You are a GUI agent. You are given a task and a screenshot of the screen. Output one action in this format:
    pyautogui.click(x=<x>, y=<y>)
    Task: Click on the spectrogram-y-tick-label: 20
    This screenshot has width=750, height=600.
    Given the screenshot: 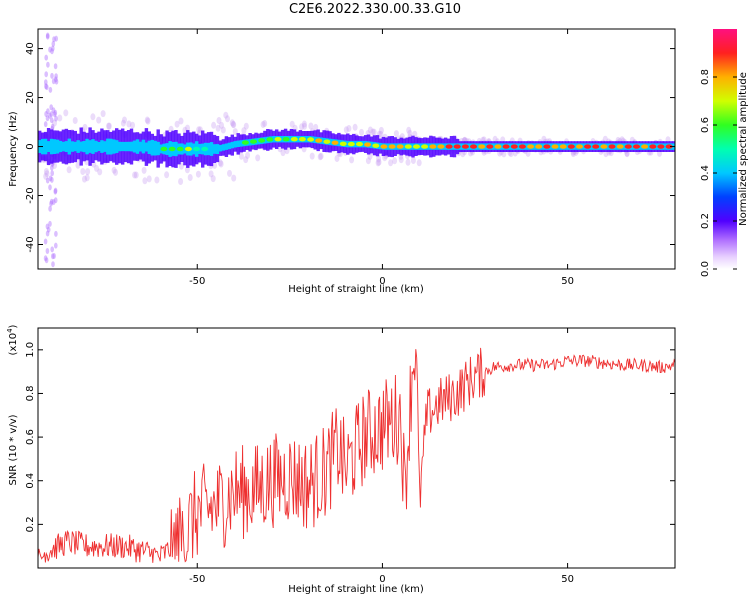 What is the action you would take?
    pyautogui.click(x=30, y=97)
    